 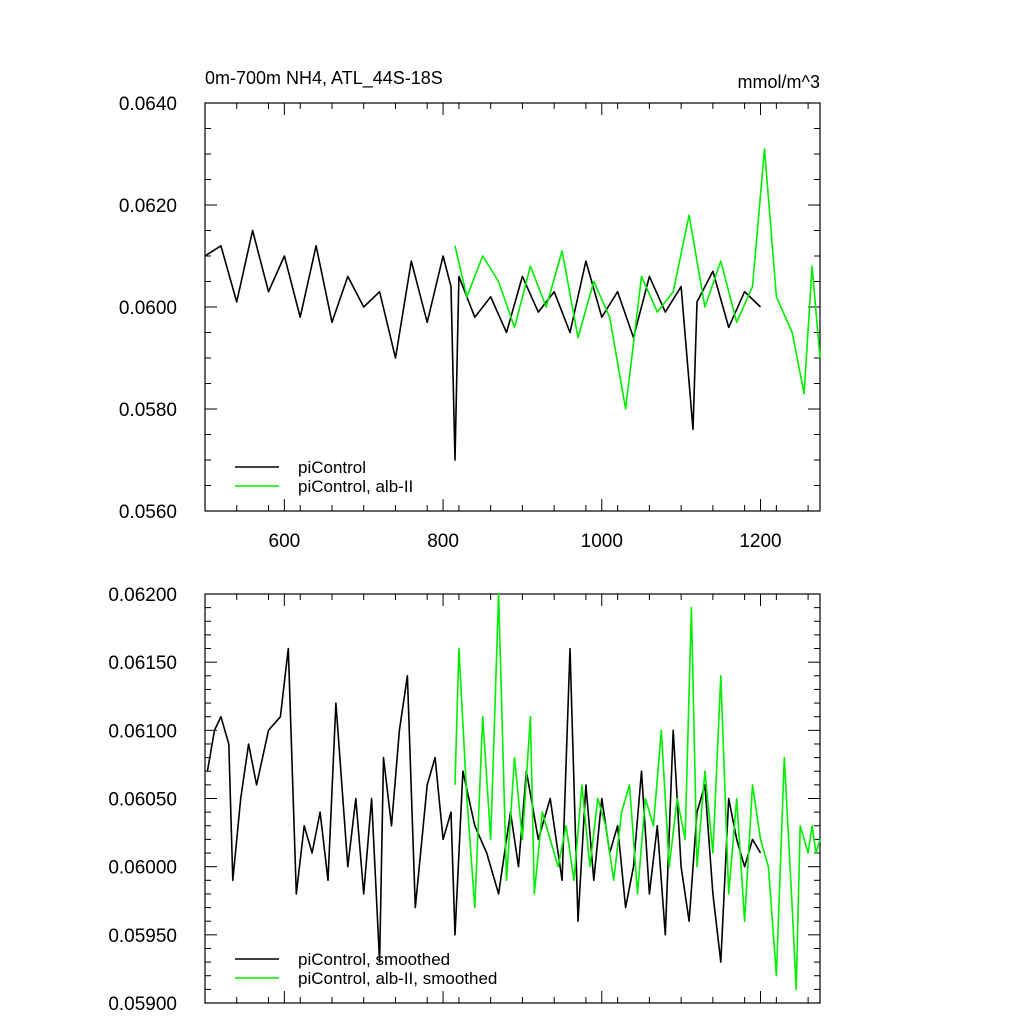 I want to click on y-tick-label: 0.0600, so click(x=148, y=308).